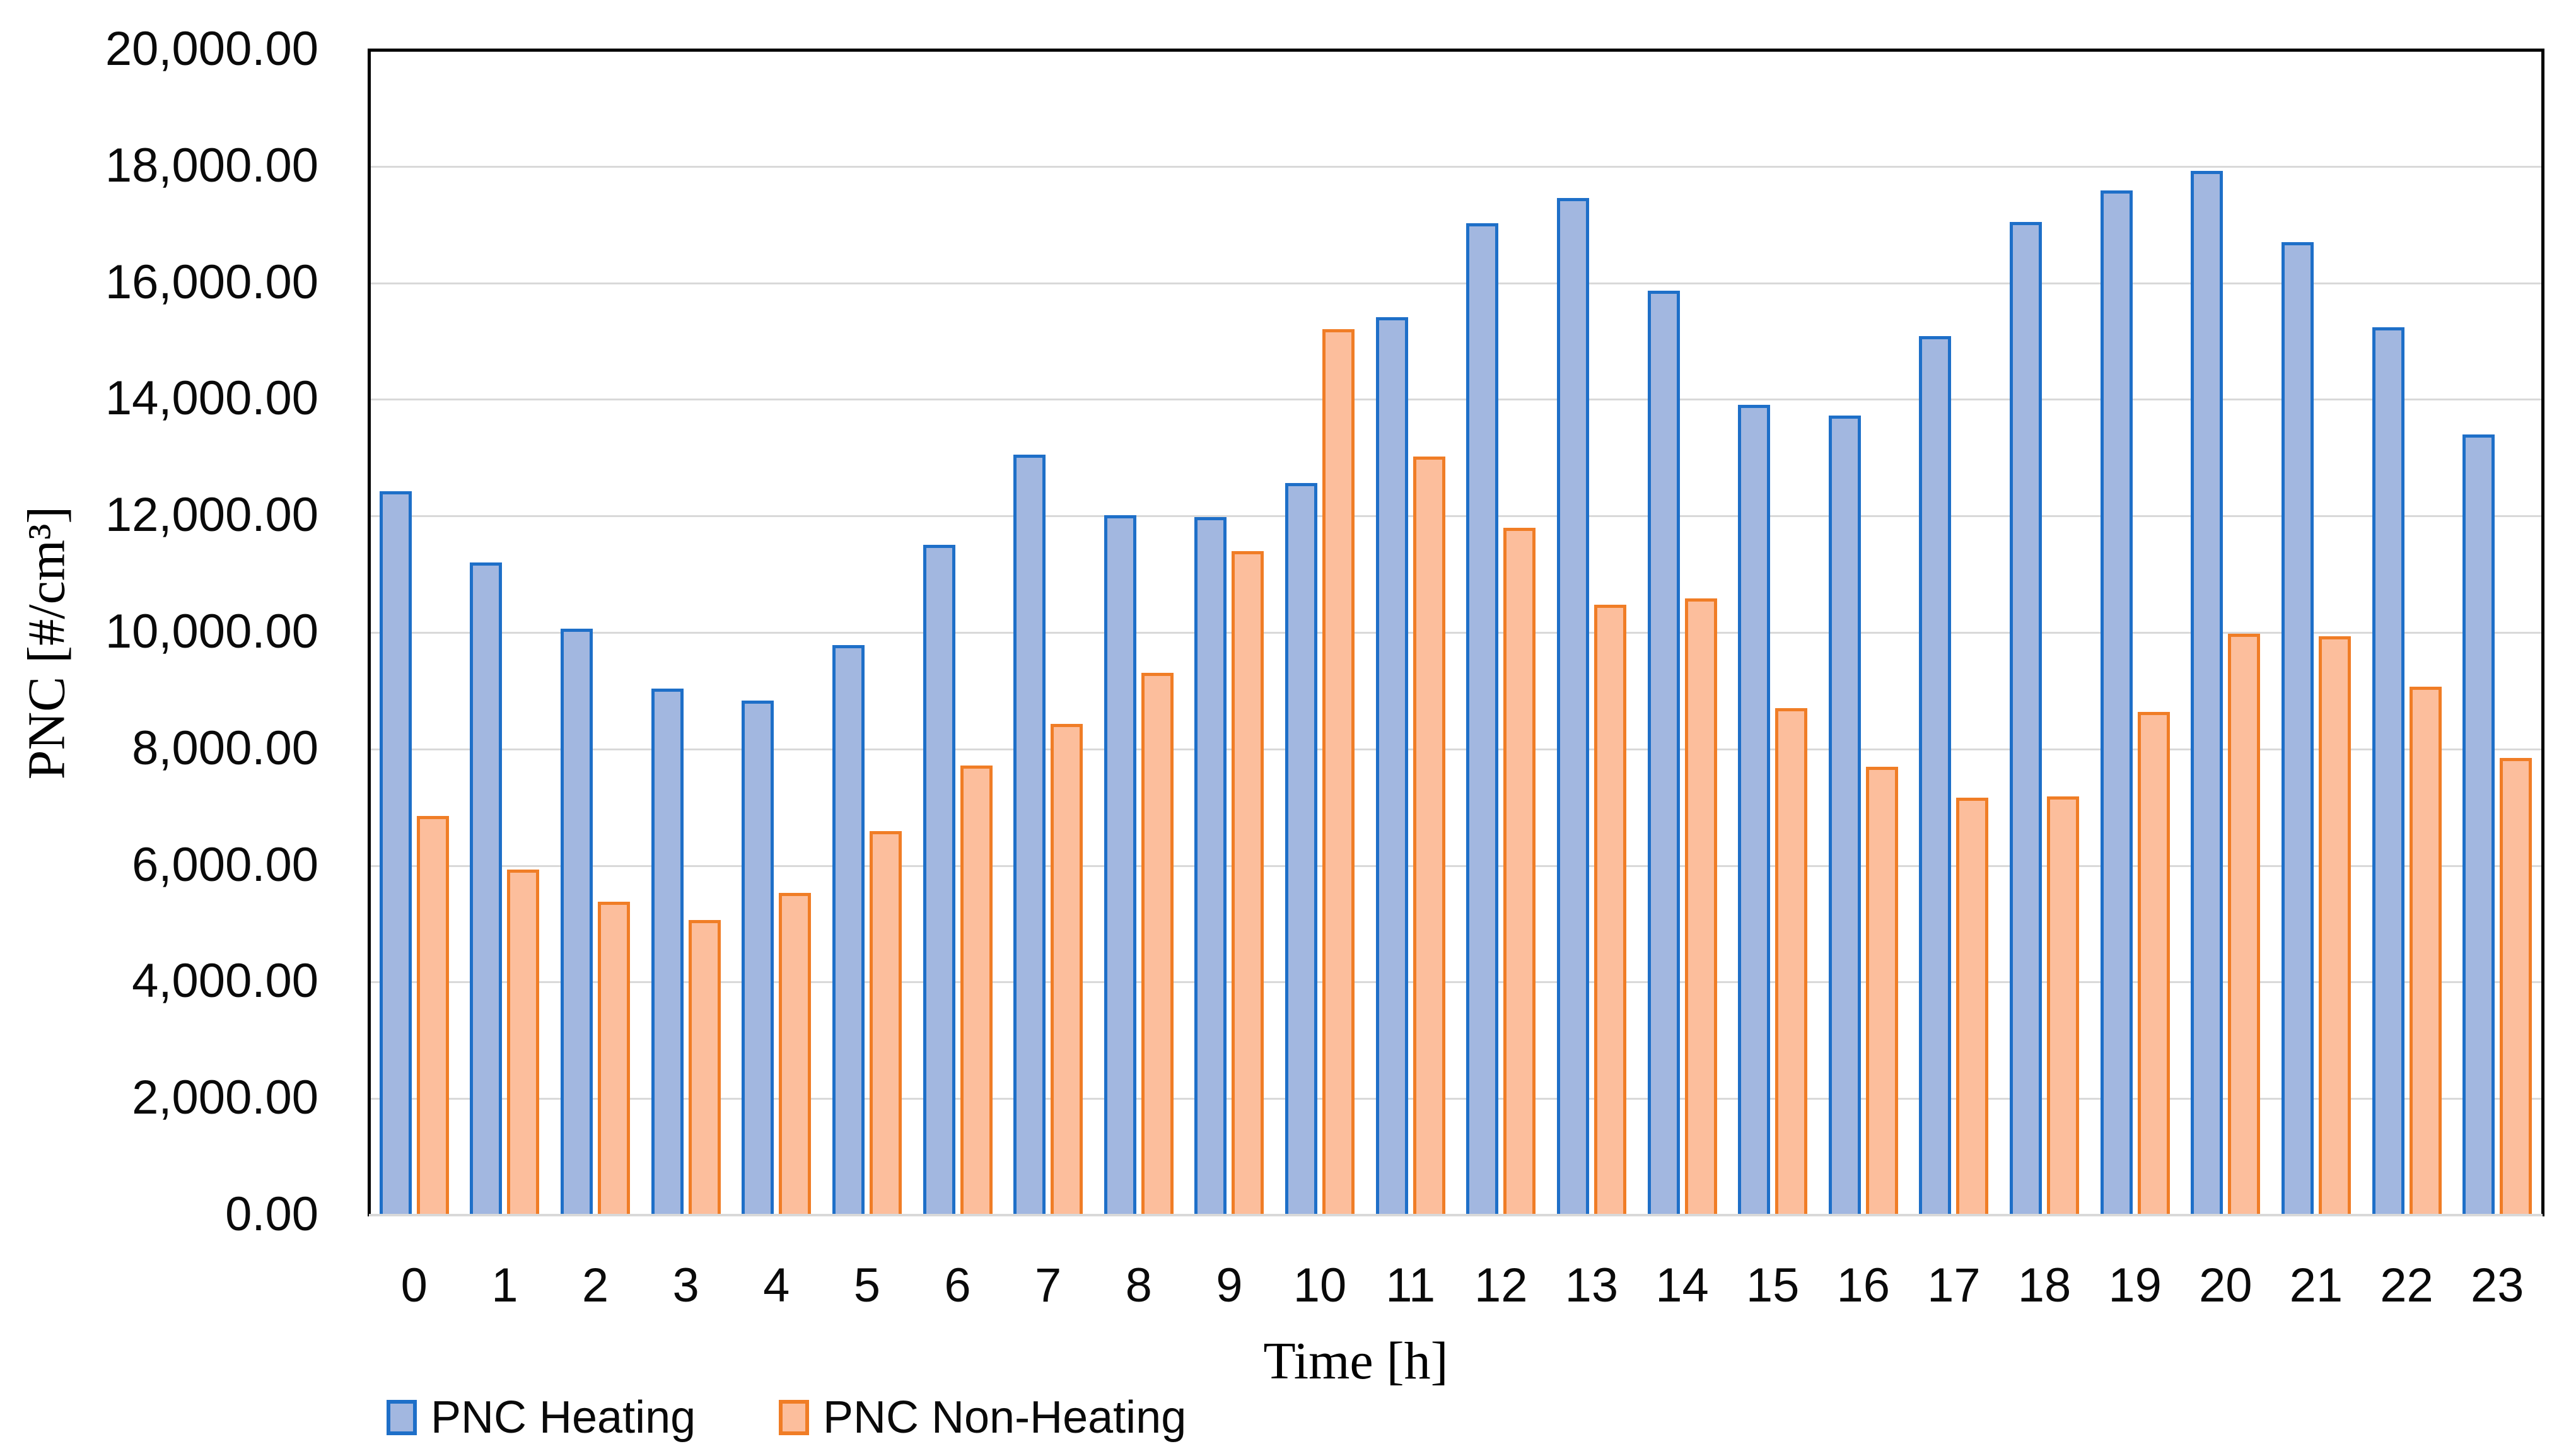 This screenshot has width=2576, height=1456. What do you see at coordinates (2388, 771) in the screenshot?
I see `bar-pnc-heating-h22` at bounding box center [2388, 771].